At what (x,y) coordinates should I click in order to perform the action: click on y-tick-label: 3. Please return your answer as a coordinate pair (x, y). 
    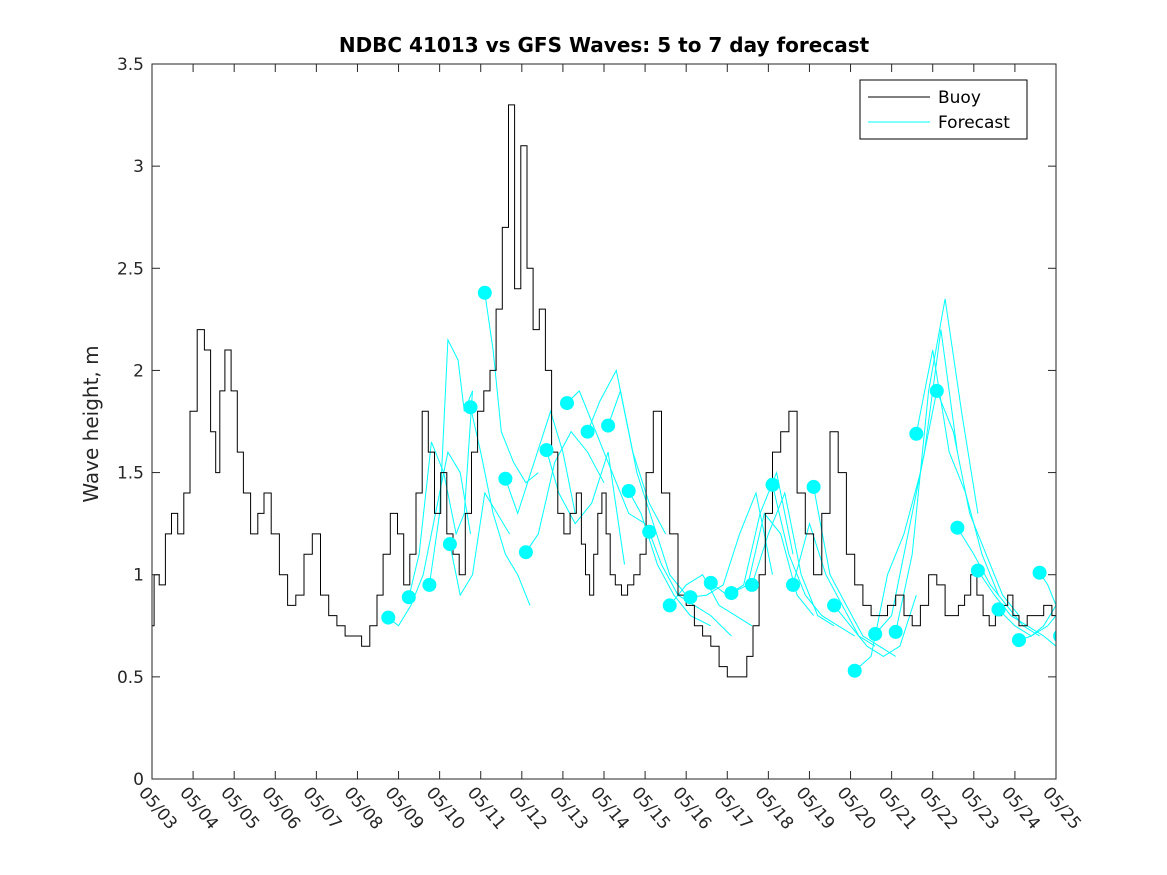
    Looking at the image, I should click on (138, 167).